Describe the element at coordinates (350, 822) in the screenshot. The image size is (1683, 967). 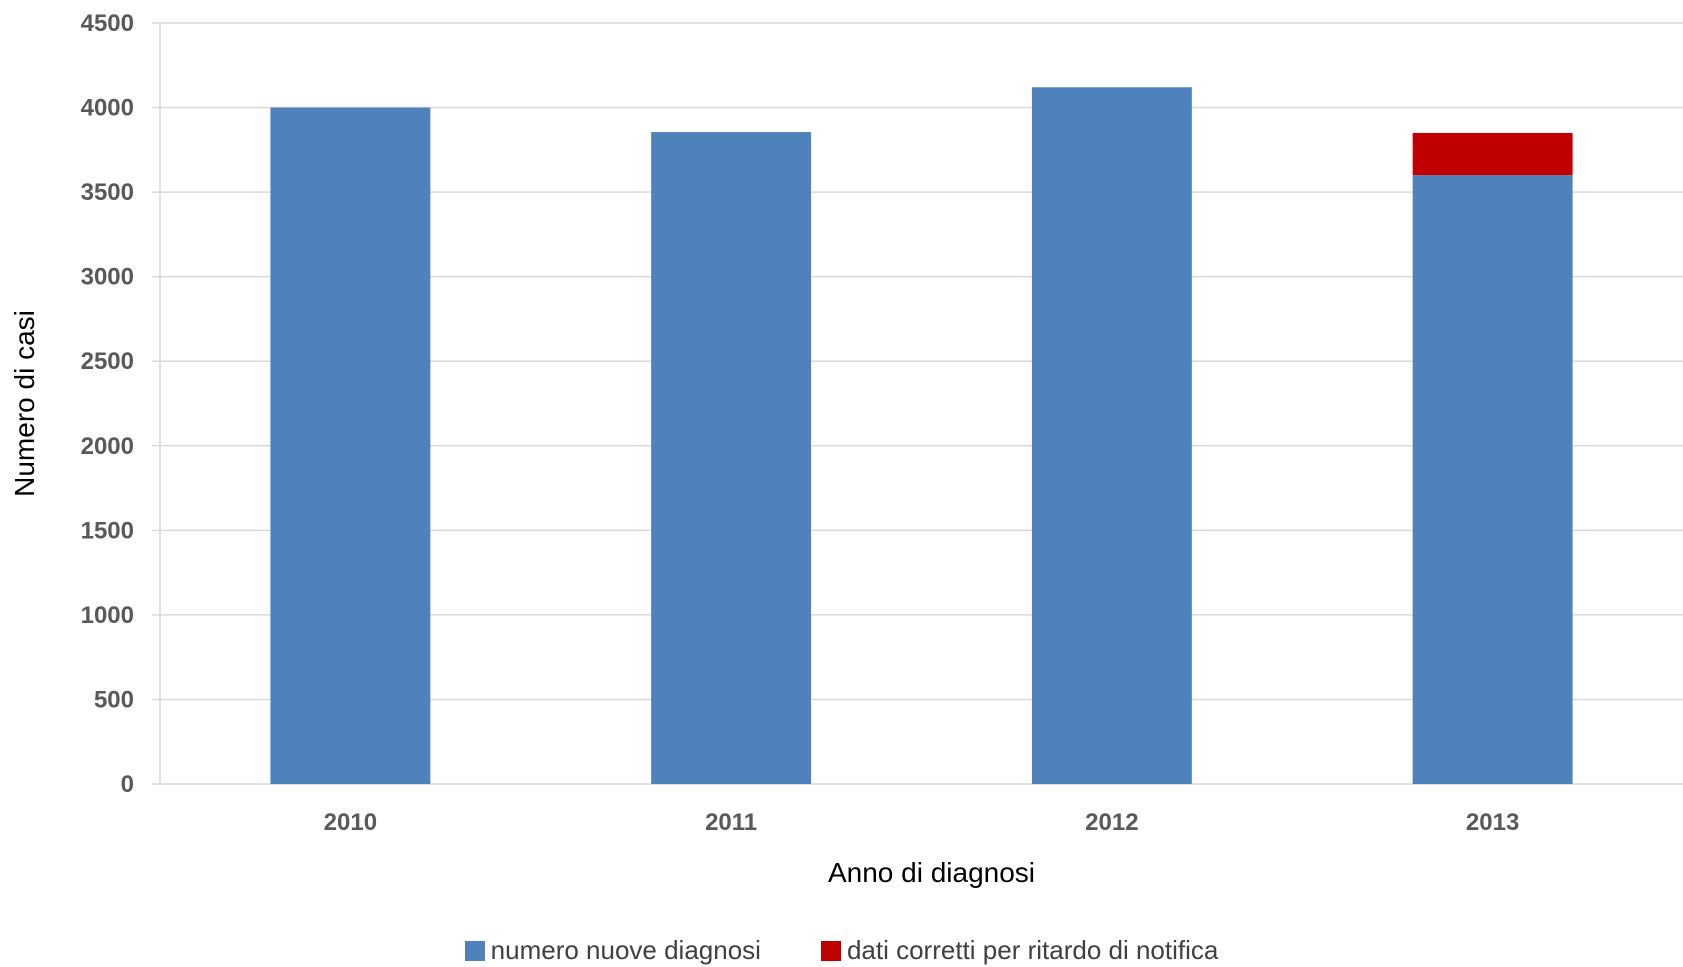
I see `x-tick-label: 2010` at that location.